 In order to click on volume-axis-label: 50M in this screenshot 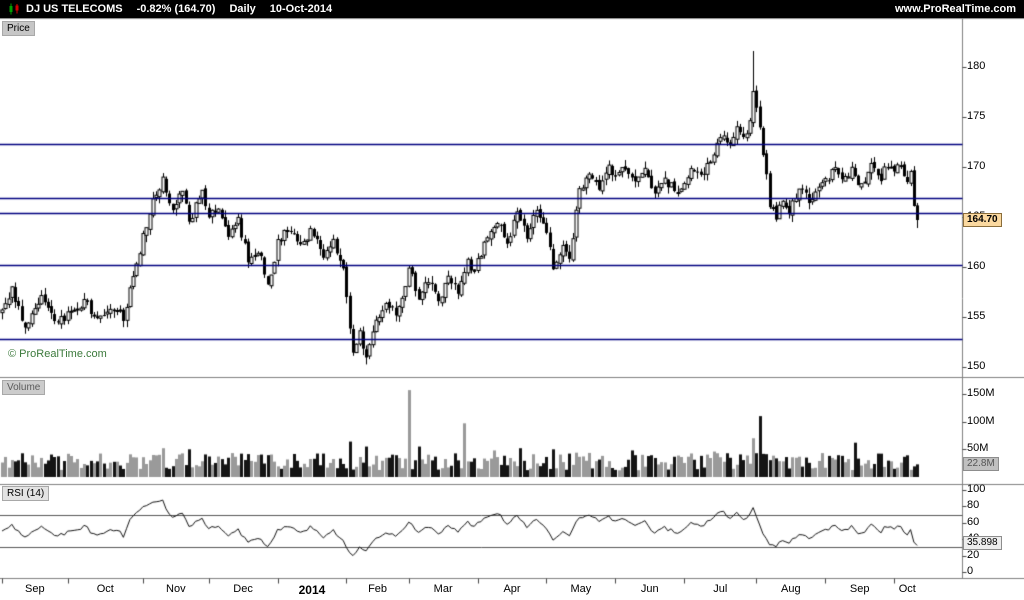, I will do `click(978, 448)`.